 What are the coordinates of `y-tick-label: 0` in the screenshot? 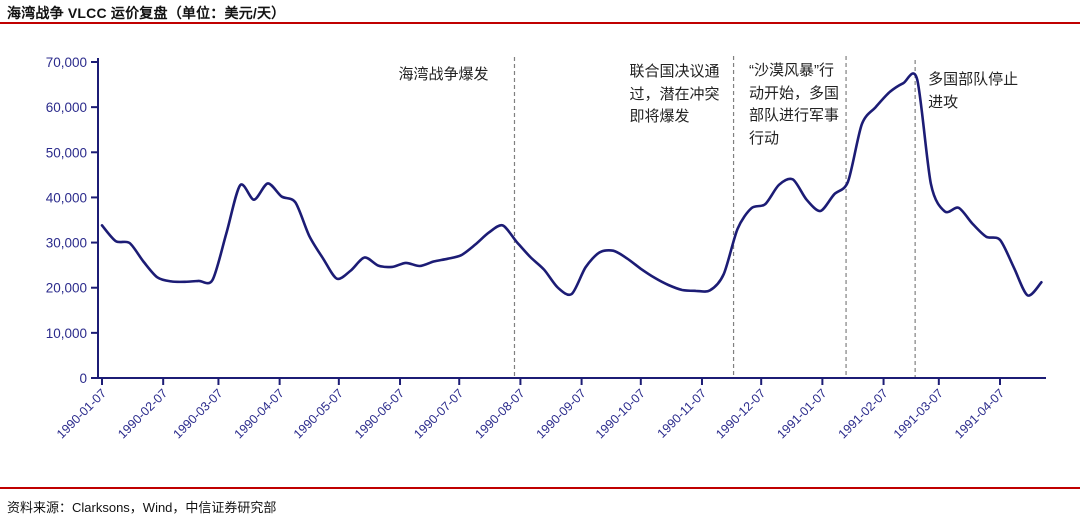 It's located at (83, 378).